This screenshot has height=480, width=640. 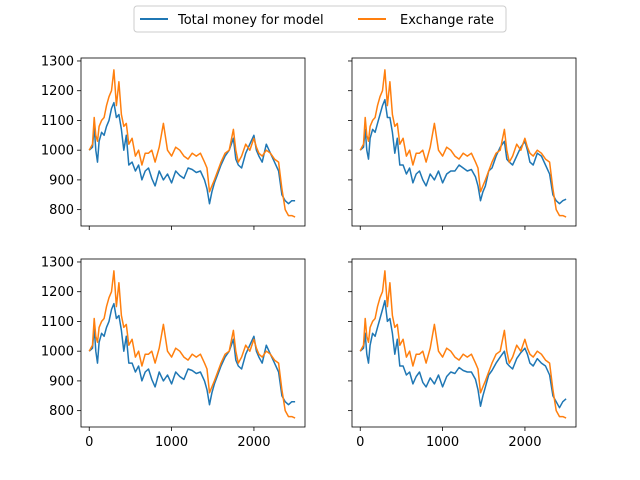 I want to click on legend: Total money for model Exchange rate, so click(x=320, y=19).